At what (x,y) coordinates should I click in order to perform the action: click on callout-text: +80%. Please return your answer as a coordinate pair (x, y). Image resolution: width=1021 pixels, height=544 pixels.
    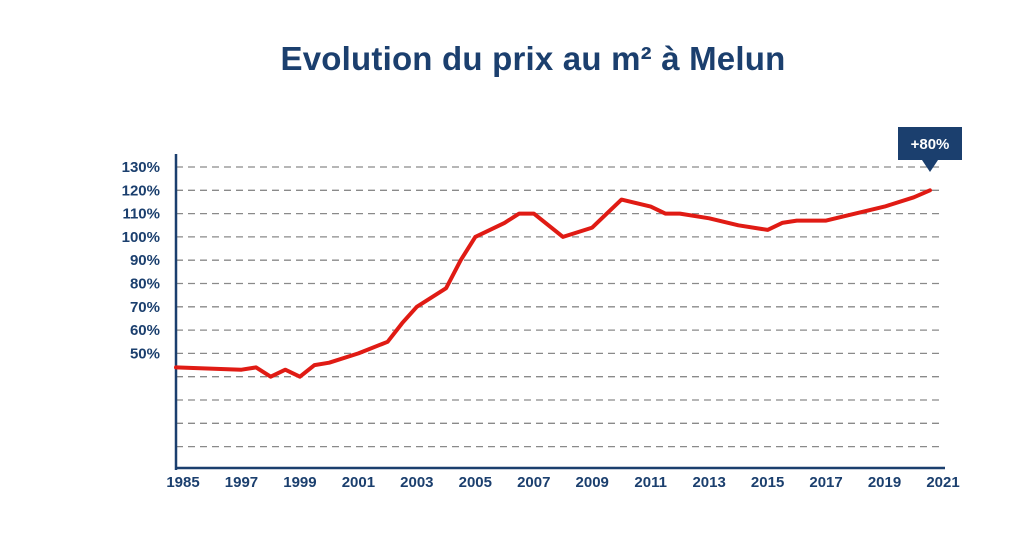
    Looking at the image, I should click on (930, 144).